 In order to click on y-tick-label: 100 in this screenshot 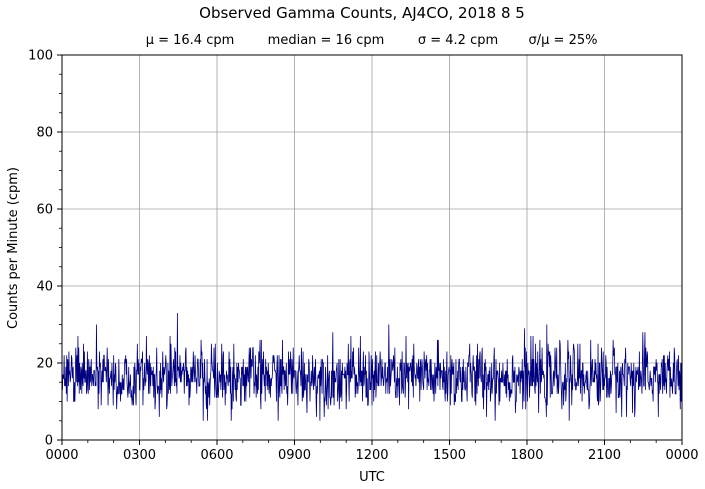, I will do `click(40, 56)`.